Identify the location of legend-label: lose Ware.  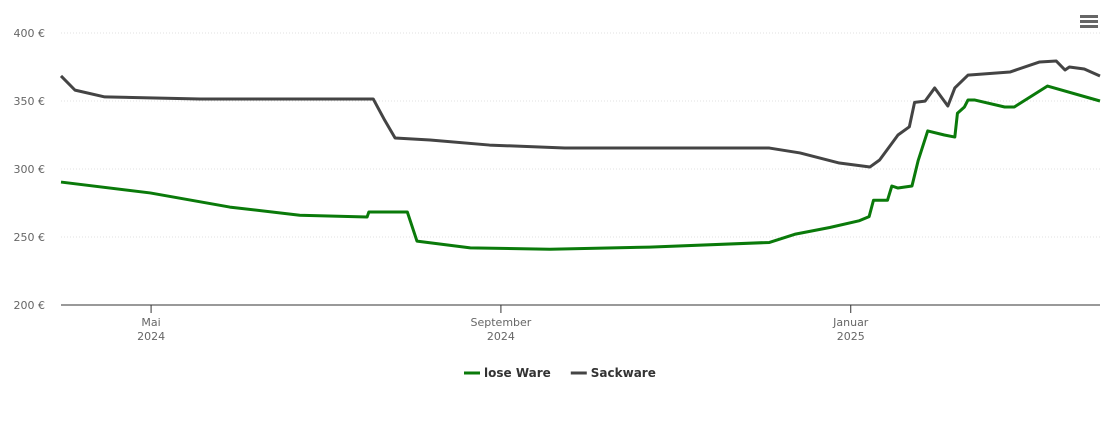
(517, 373).